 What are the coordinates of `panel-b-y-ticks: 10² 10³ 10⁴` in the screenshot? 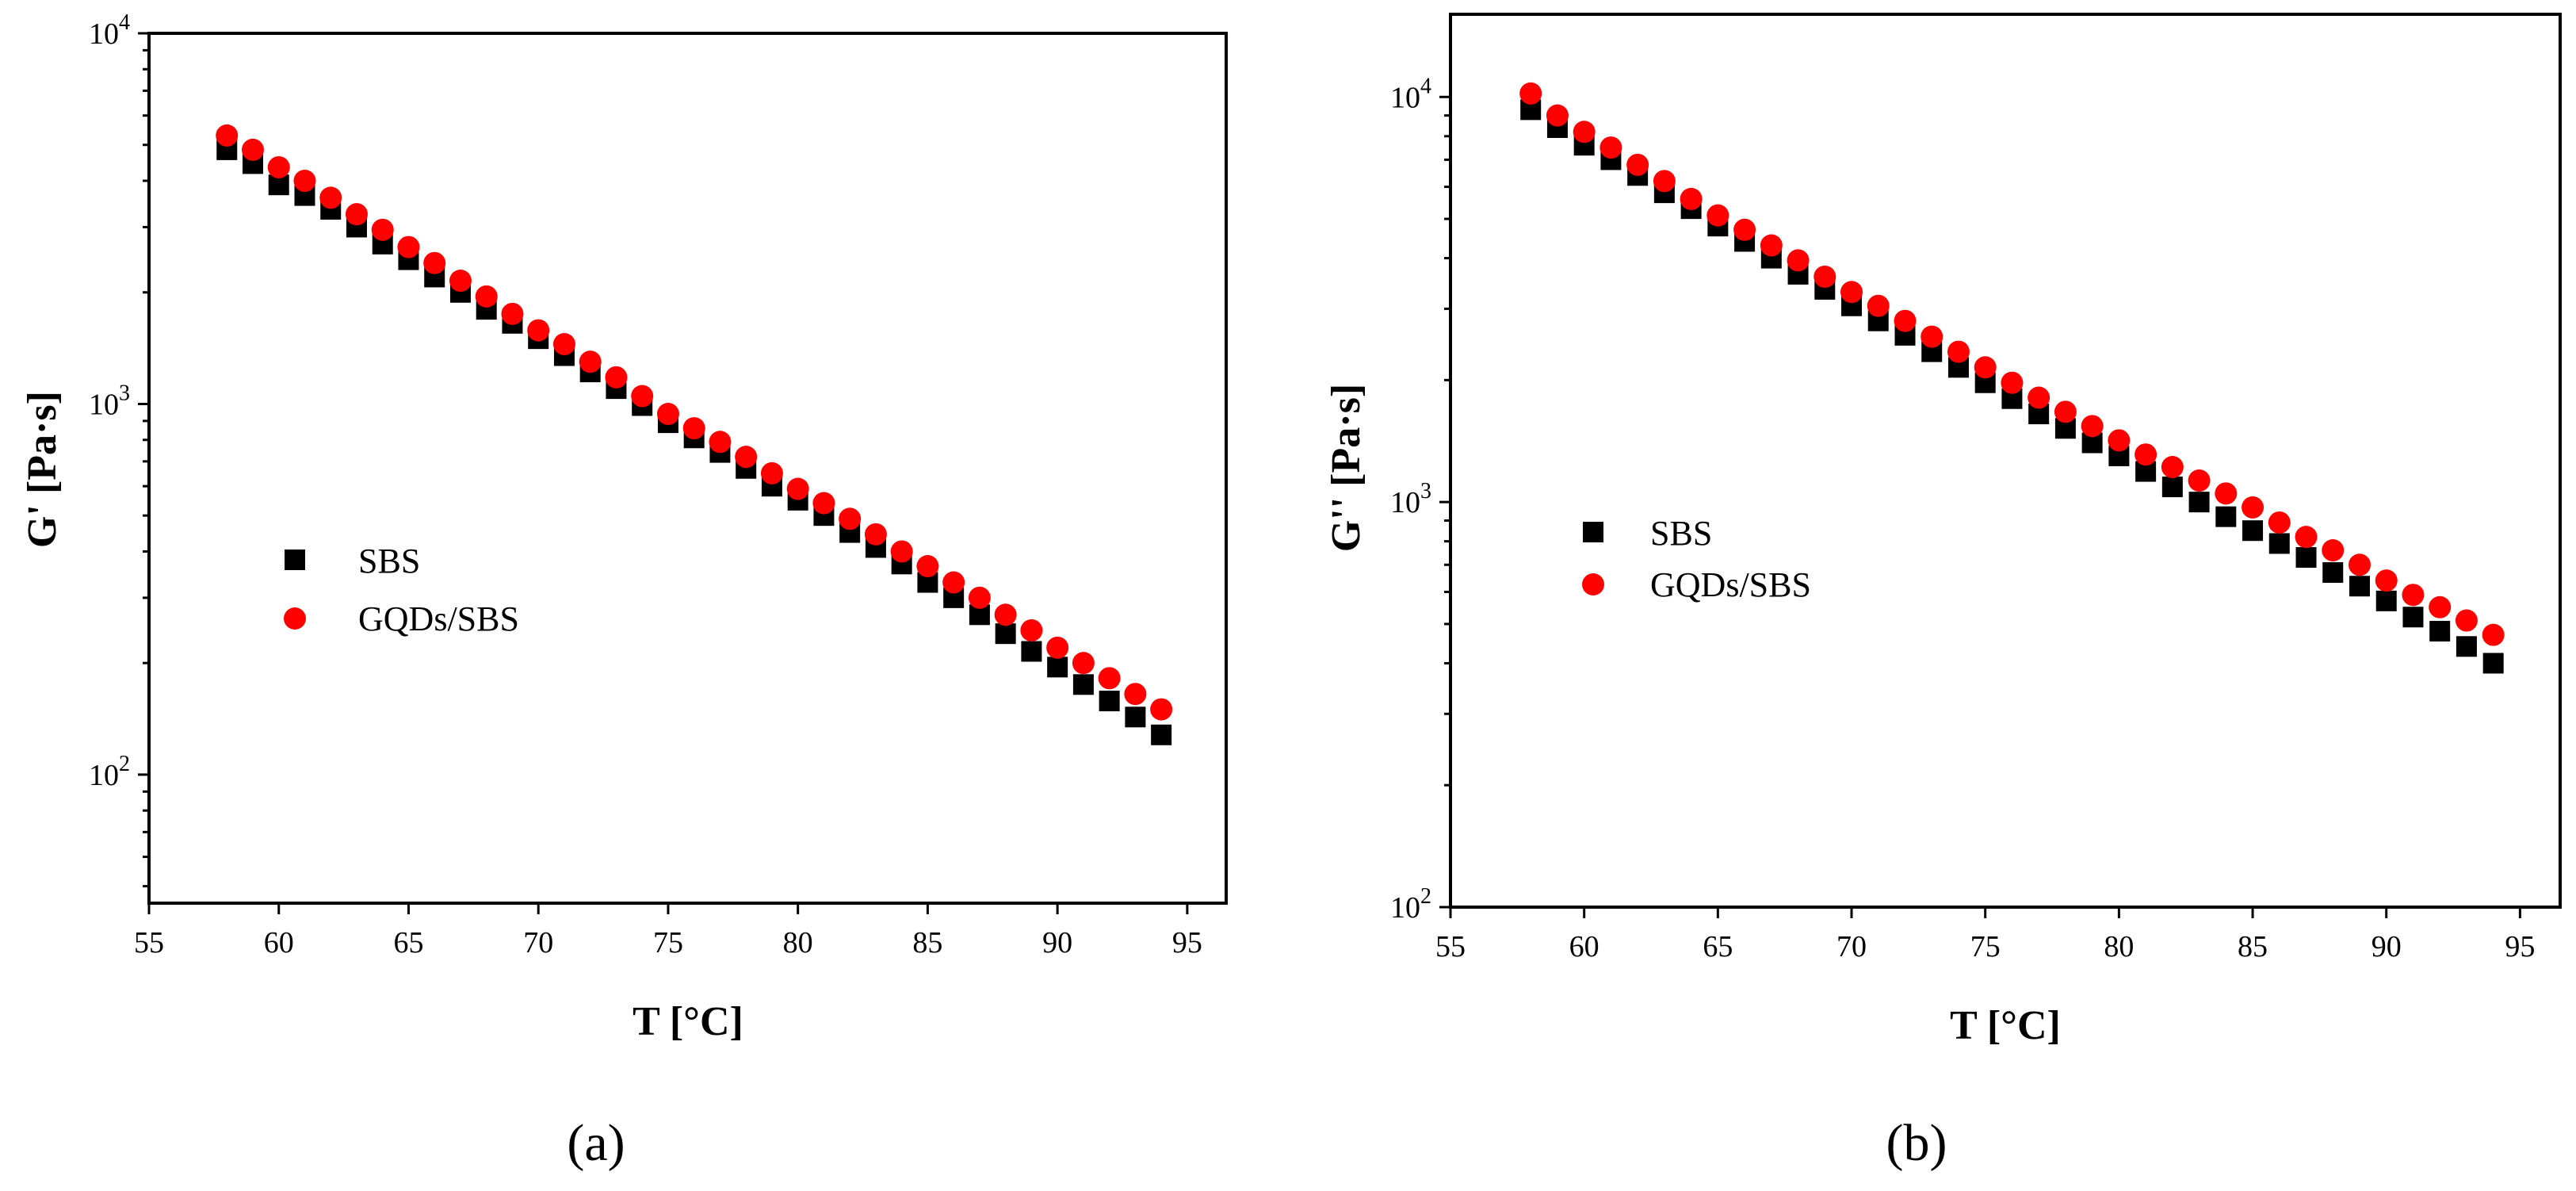 It's located at (1420, 500).